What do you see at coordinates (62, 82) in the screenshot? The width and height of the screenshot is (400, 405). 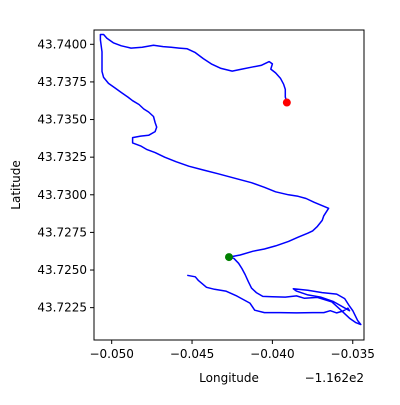 I see `y-tick-label: 43.7375` at bounding box center [62, 82].